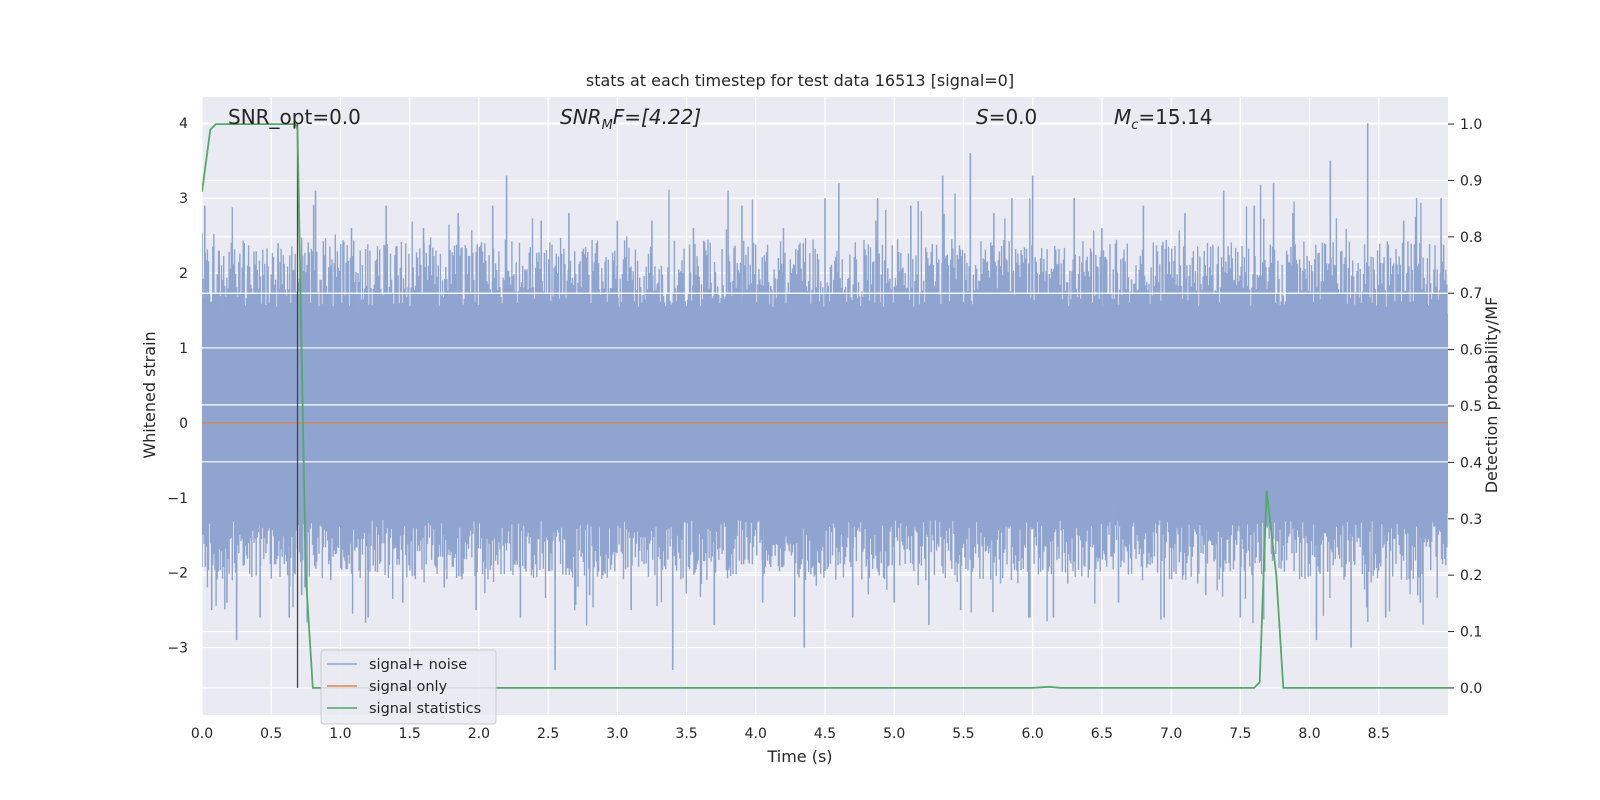 The height and width of the screenshot is (800, 1600). What do you see at coordinates (1471, 633) in the screenshot?
I see `y-right-tick-label: 0.1` at bounding box center [1471, 633].